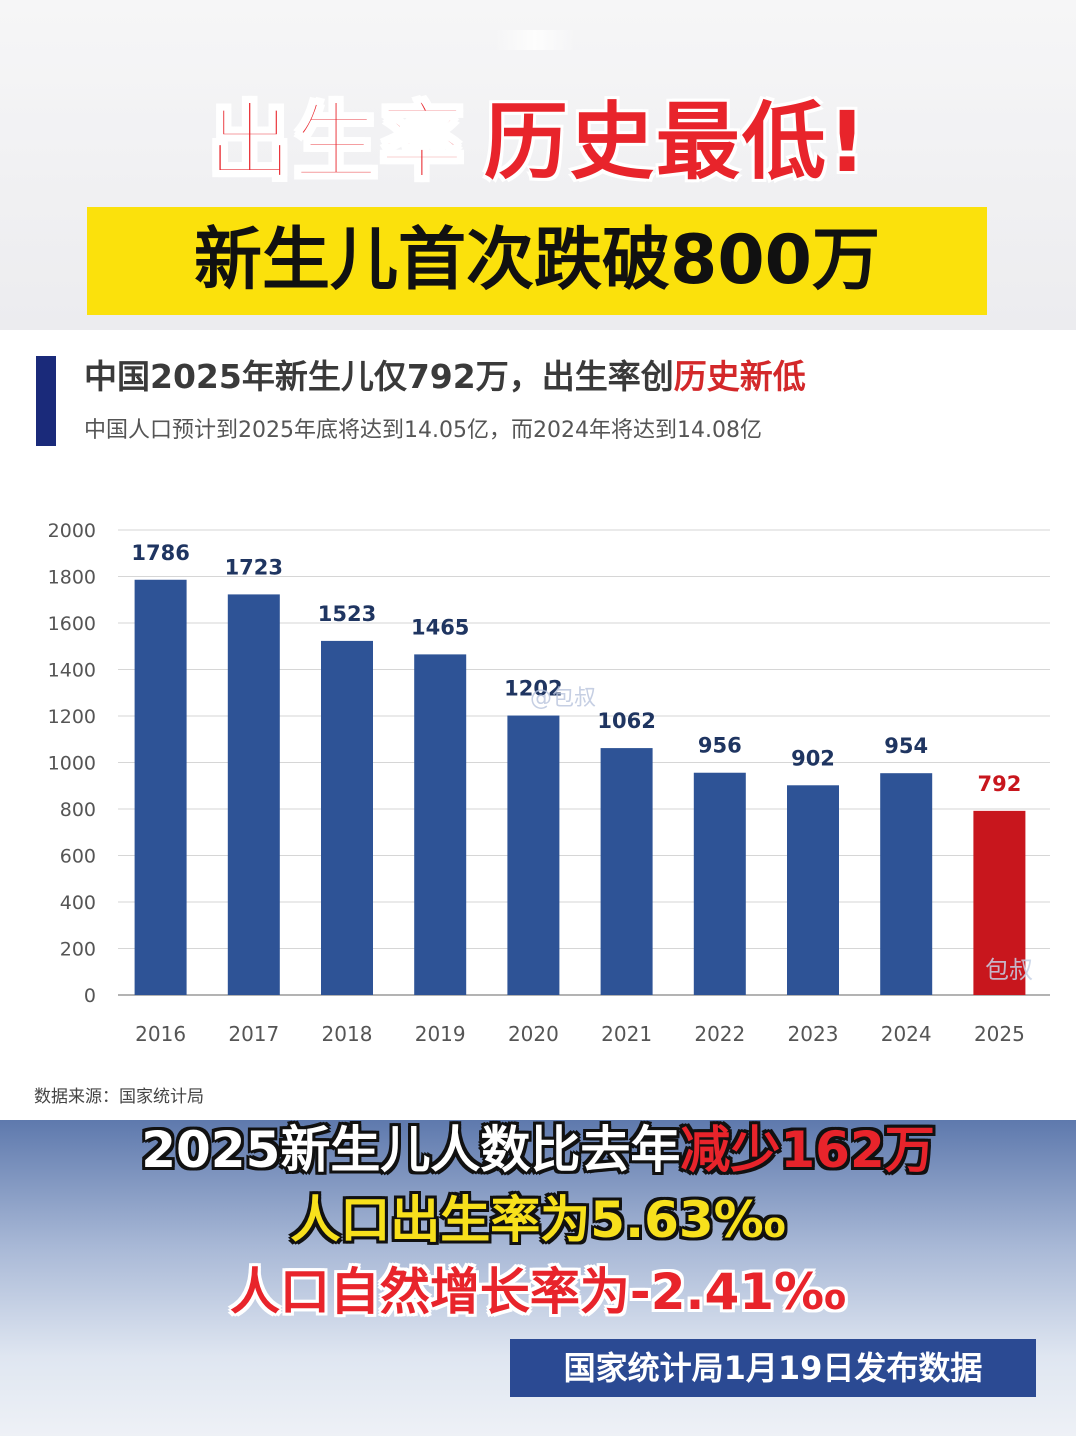 The height and width of the screenshot is (1436, 1076). I want to click on chart-subtitle: 中国人口预计到2025年底将达到14.05亿，而2024年将达到14.08亿, so click(423, 430).